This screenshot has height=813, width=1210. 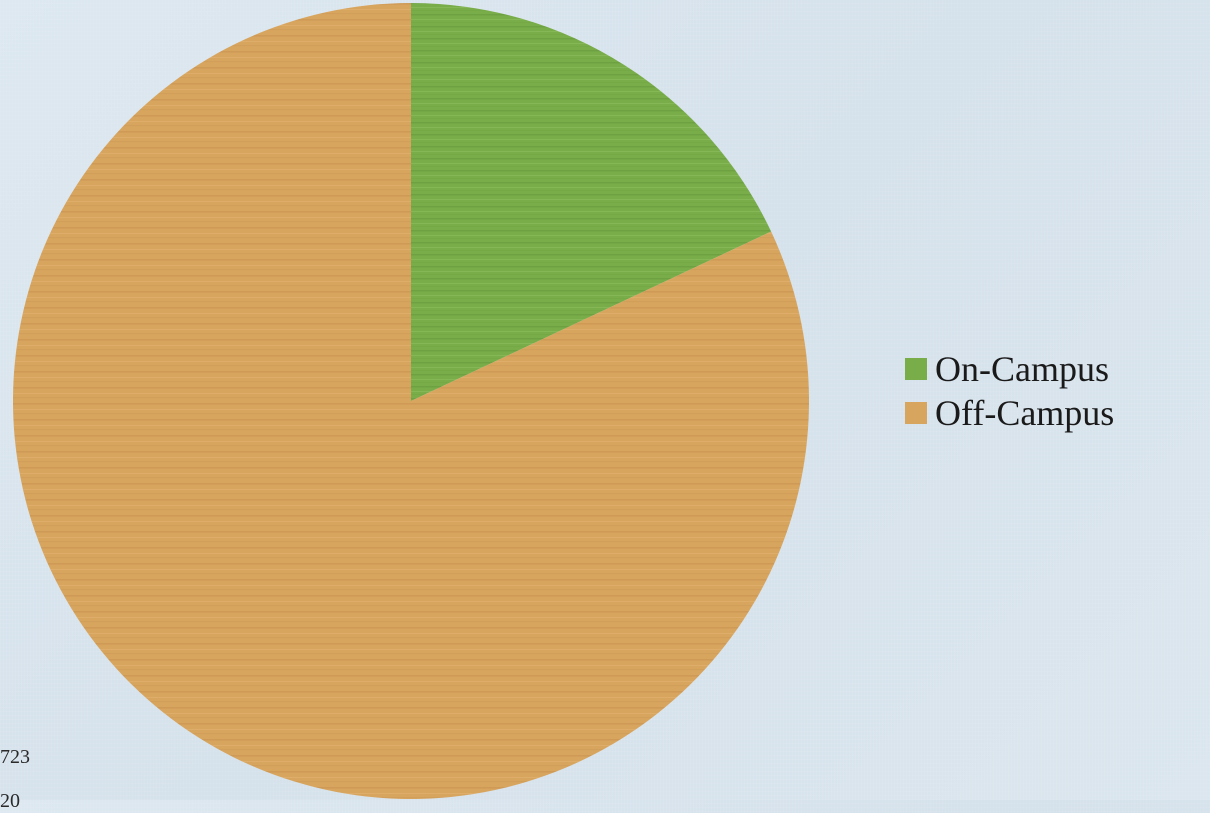 What do you see at coordinates (591, 202) in the screenshot?
I see `pie-slice-on-campus` at bounding box center [591, 202].